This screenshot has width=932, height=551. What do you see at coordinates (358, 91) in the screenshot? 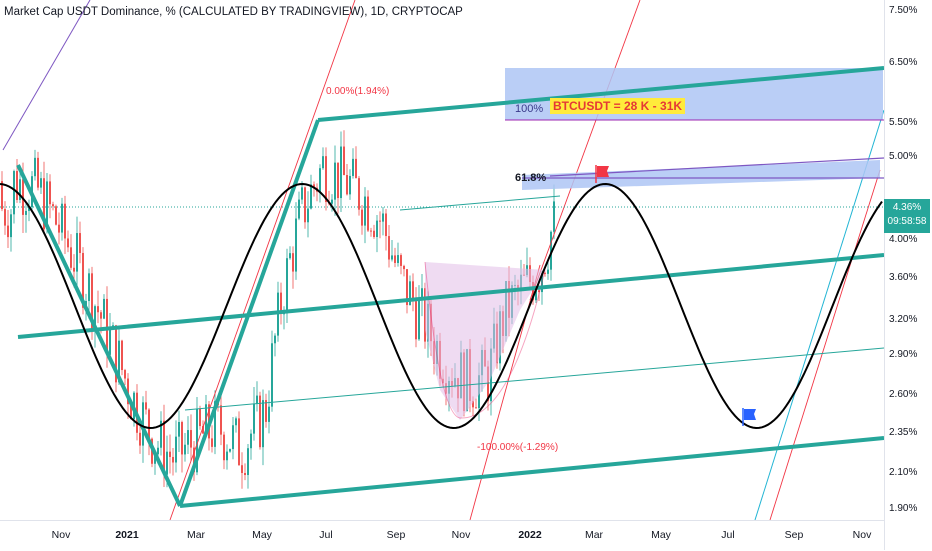
I see `fib-label-top: 0.00%(1.94%)` at bounding box center [358, 91].